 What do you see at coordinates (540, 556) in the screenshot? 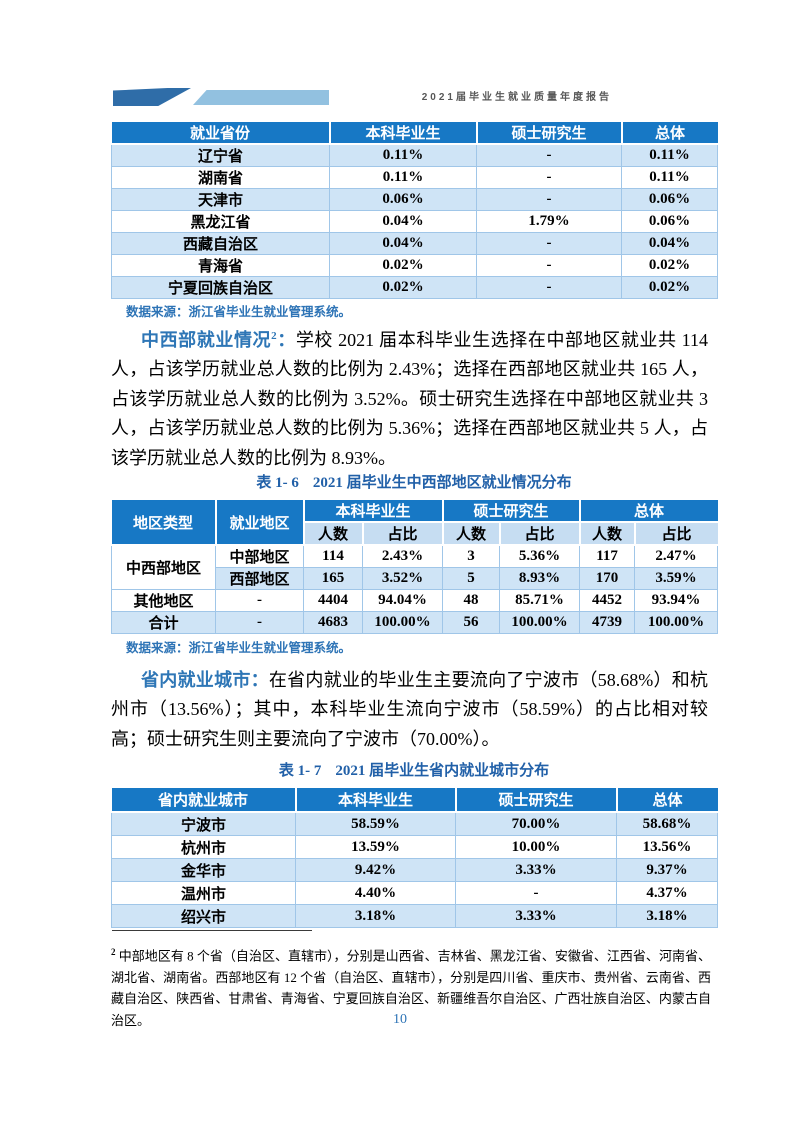
I see `table-cell: 5.36%` at bounding box center [540, 556].